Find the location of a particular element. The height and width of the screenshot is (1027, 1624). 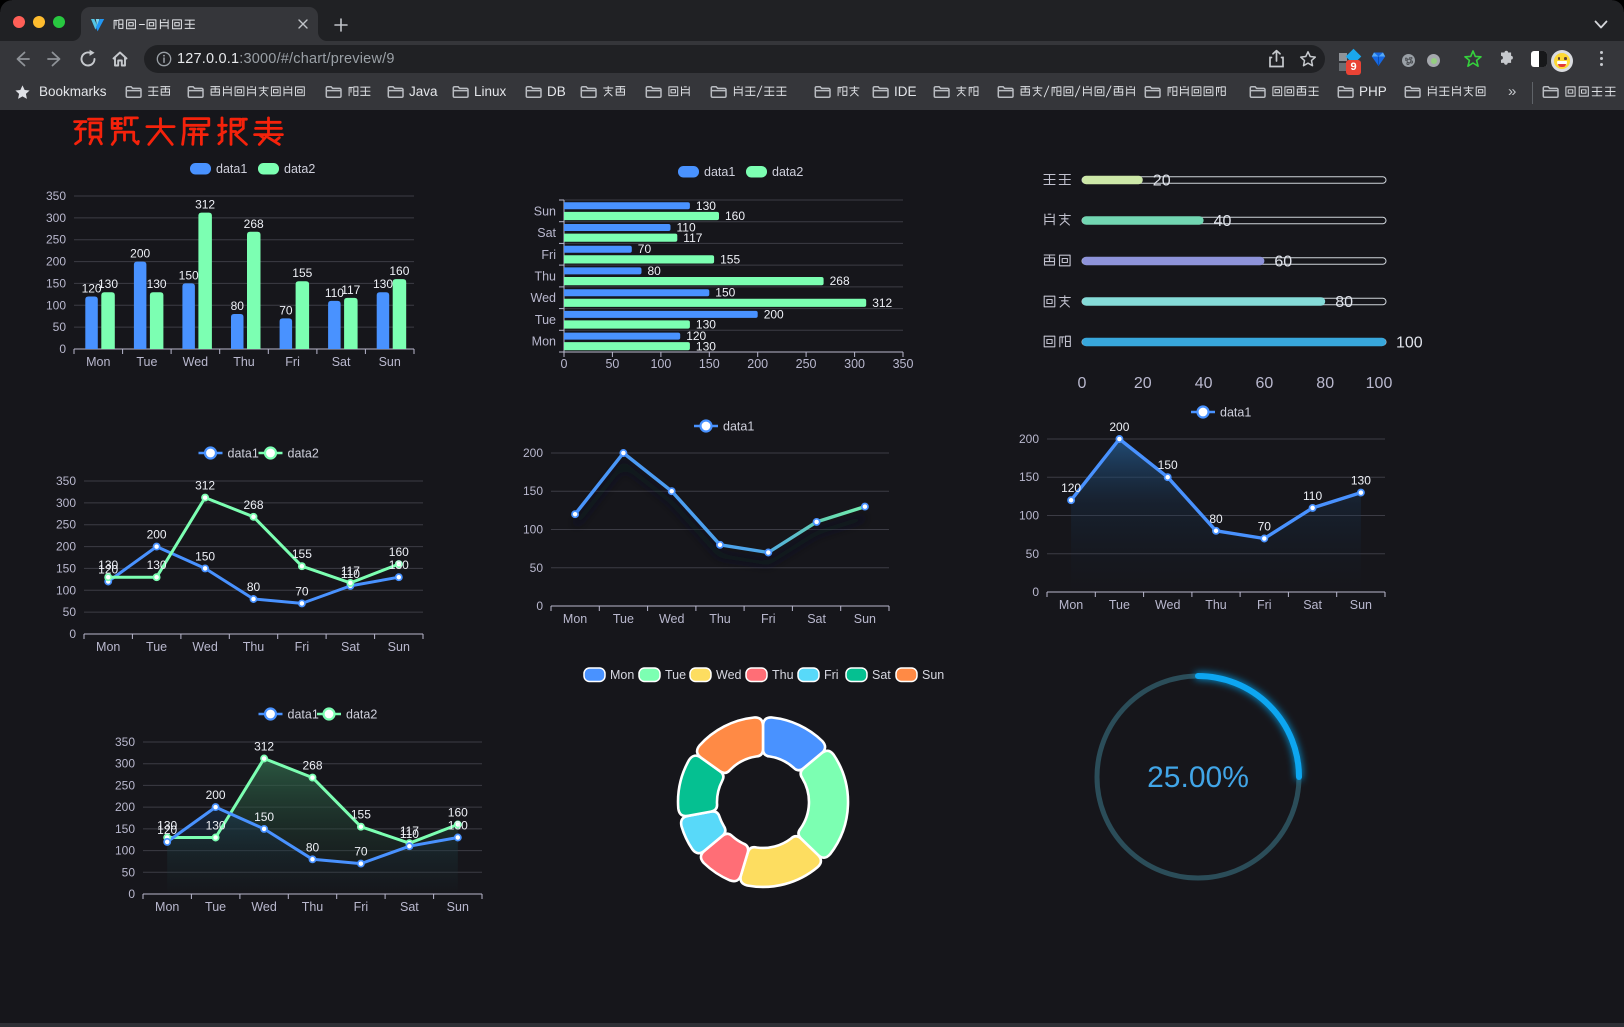

svg-text: 160 is located at coordinates (399, 552).